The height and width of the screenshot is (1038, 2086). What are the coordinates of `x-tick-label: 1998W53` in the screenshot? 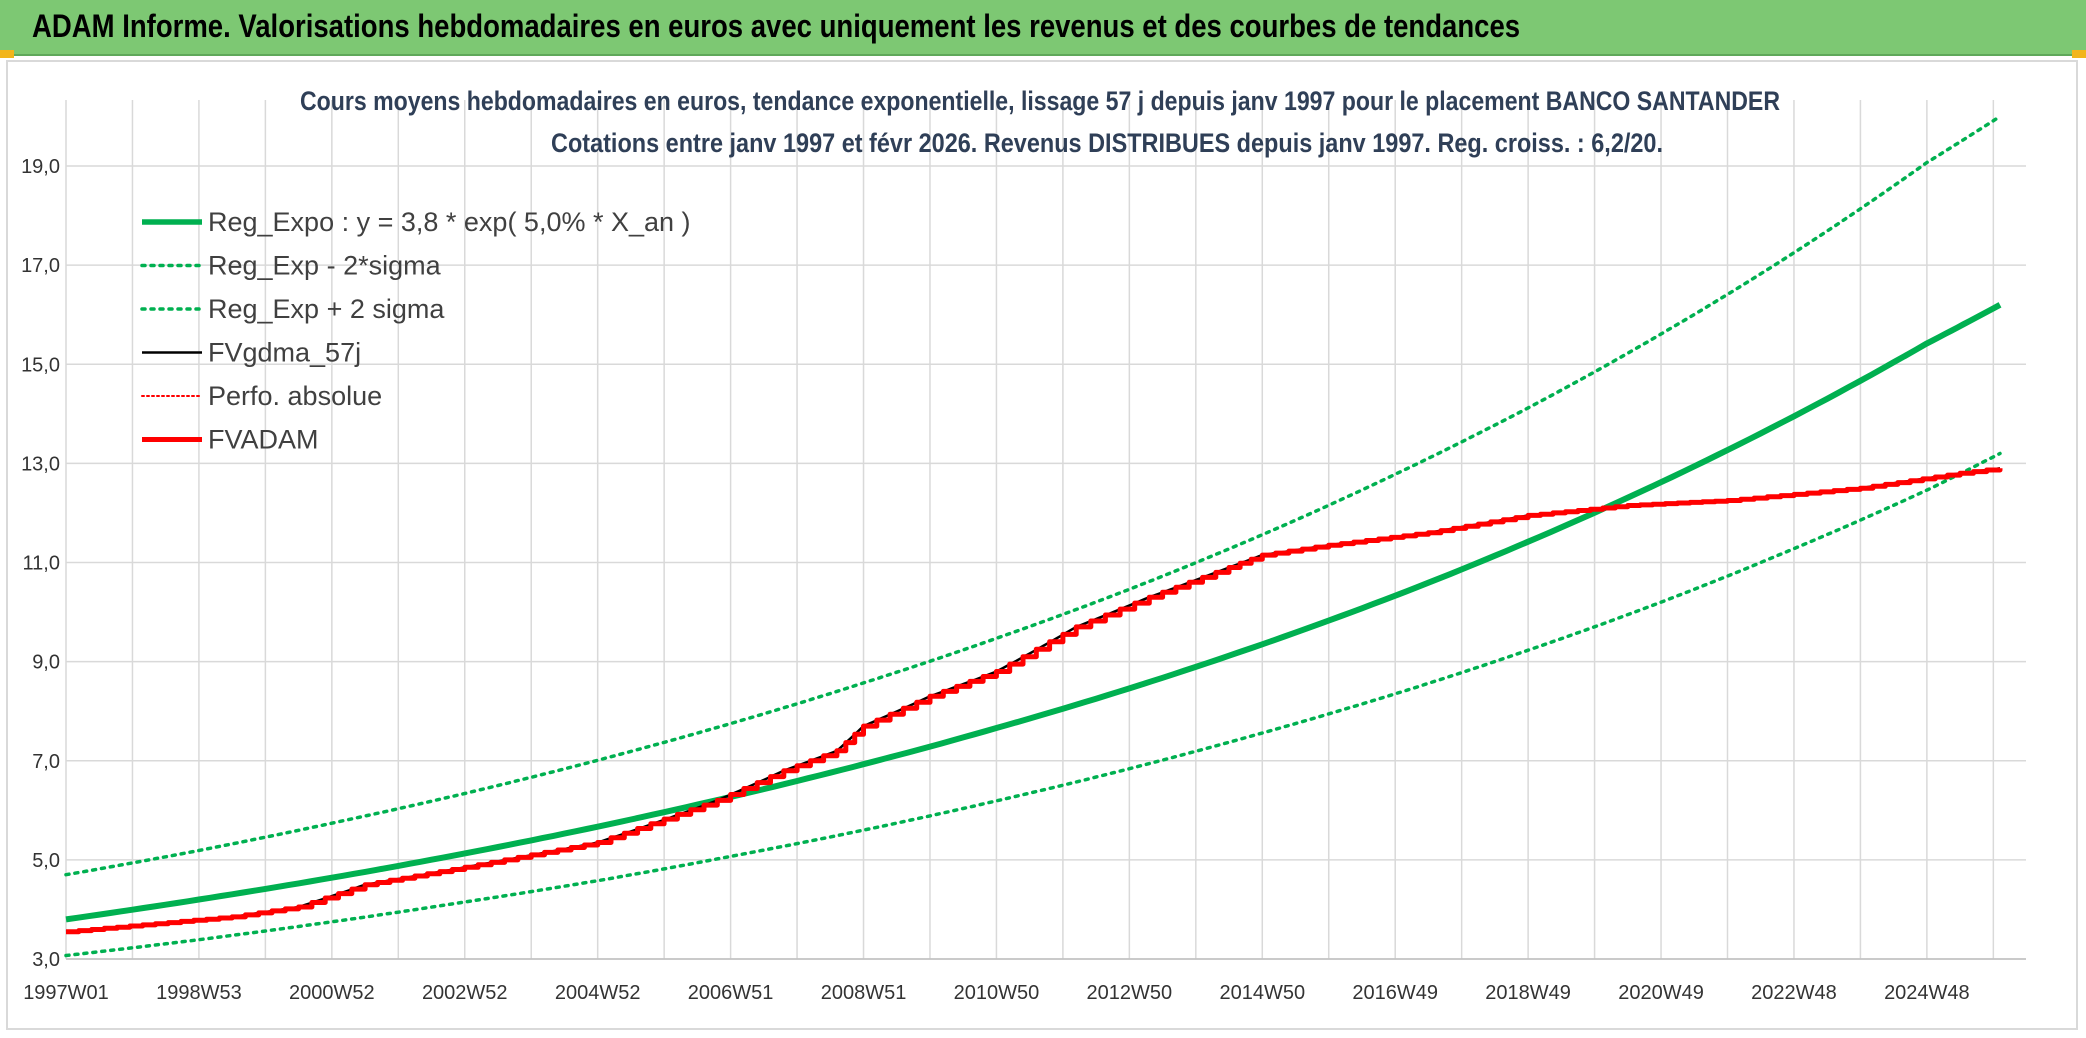 It's located at (199, 993).